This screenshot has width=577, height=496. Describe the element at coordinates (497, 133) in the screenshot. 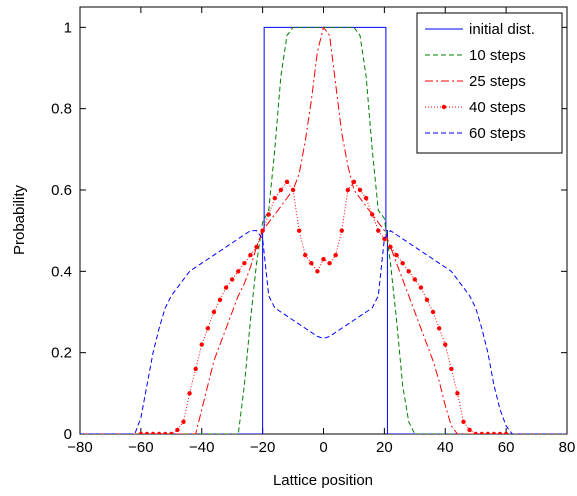

I see `legend-label: 60 steps` at that location.